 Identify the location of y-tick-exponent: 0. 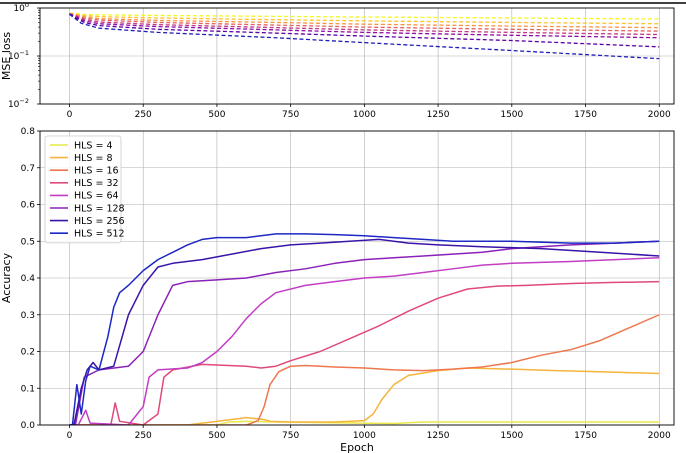
(27, 5).